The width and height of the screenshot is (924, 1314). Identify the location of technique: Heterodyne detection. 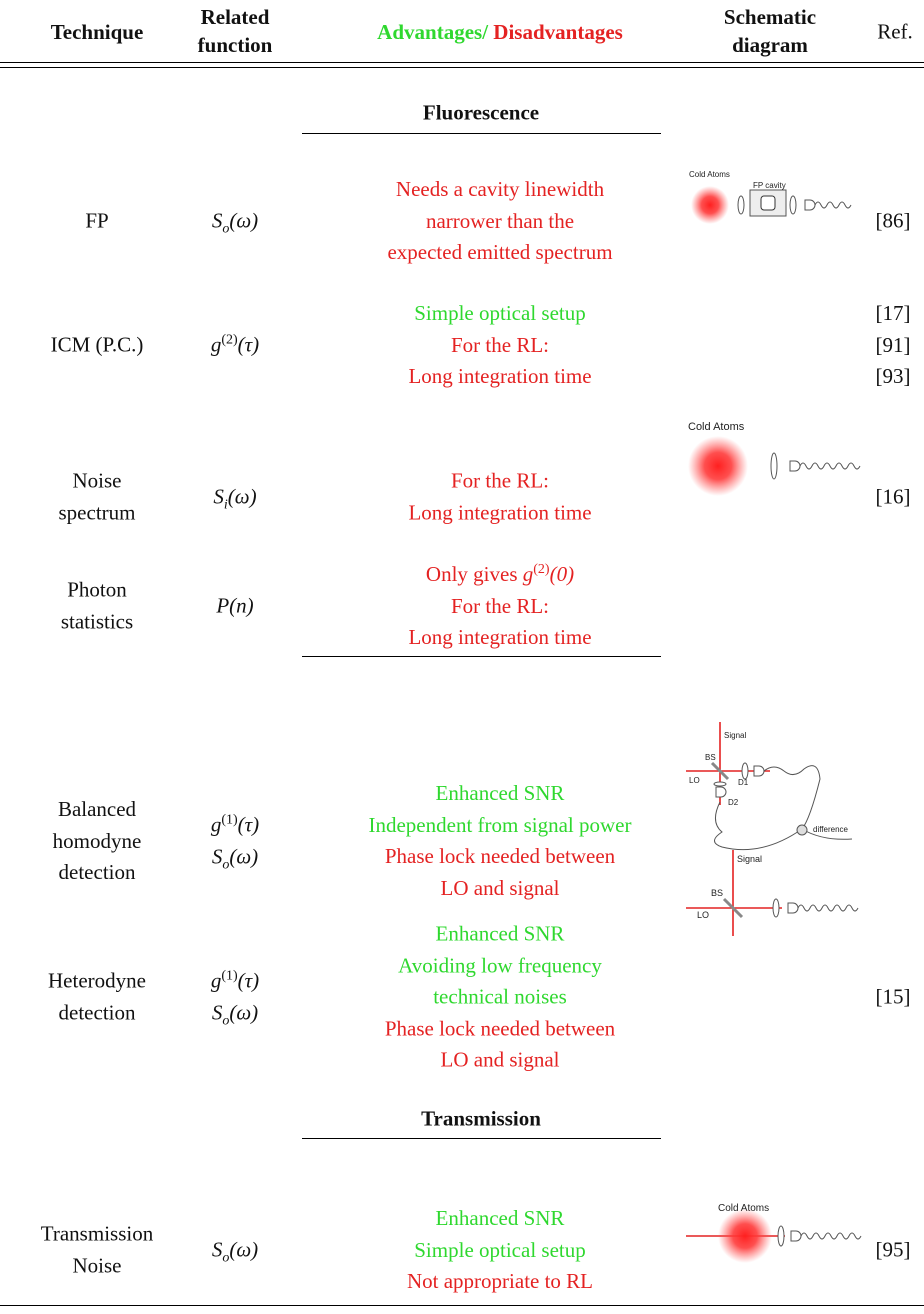
(97, 997).